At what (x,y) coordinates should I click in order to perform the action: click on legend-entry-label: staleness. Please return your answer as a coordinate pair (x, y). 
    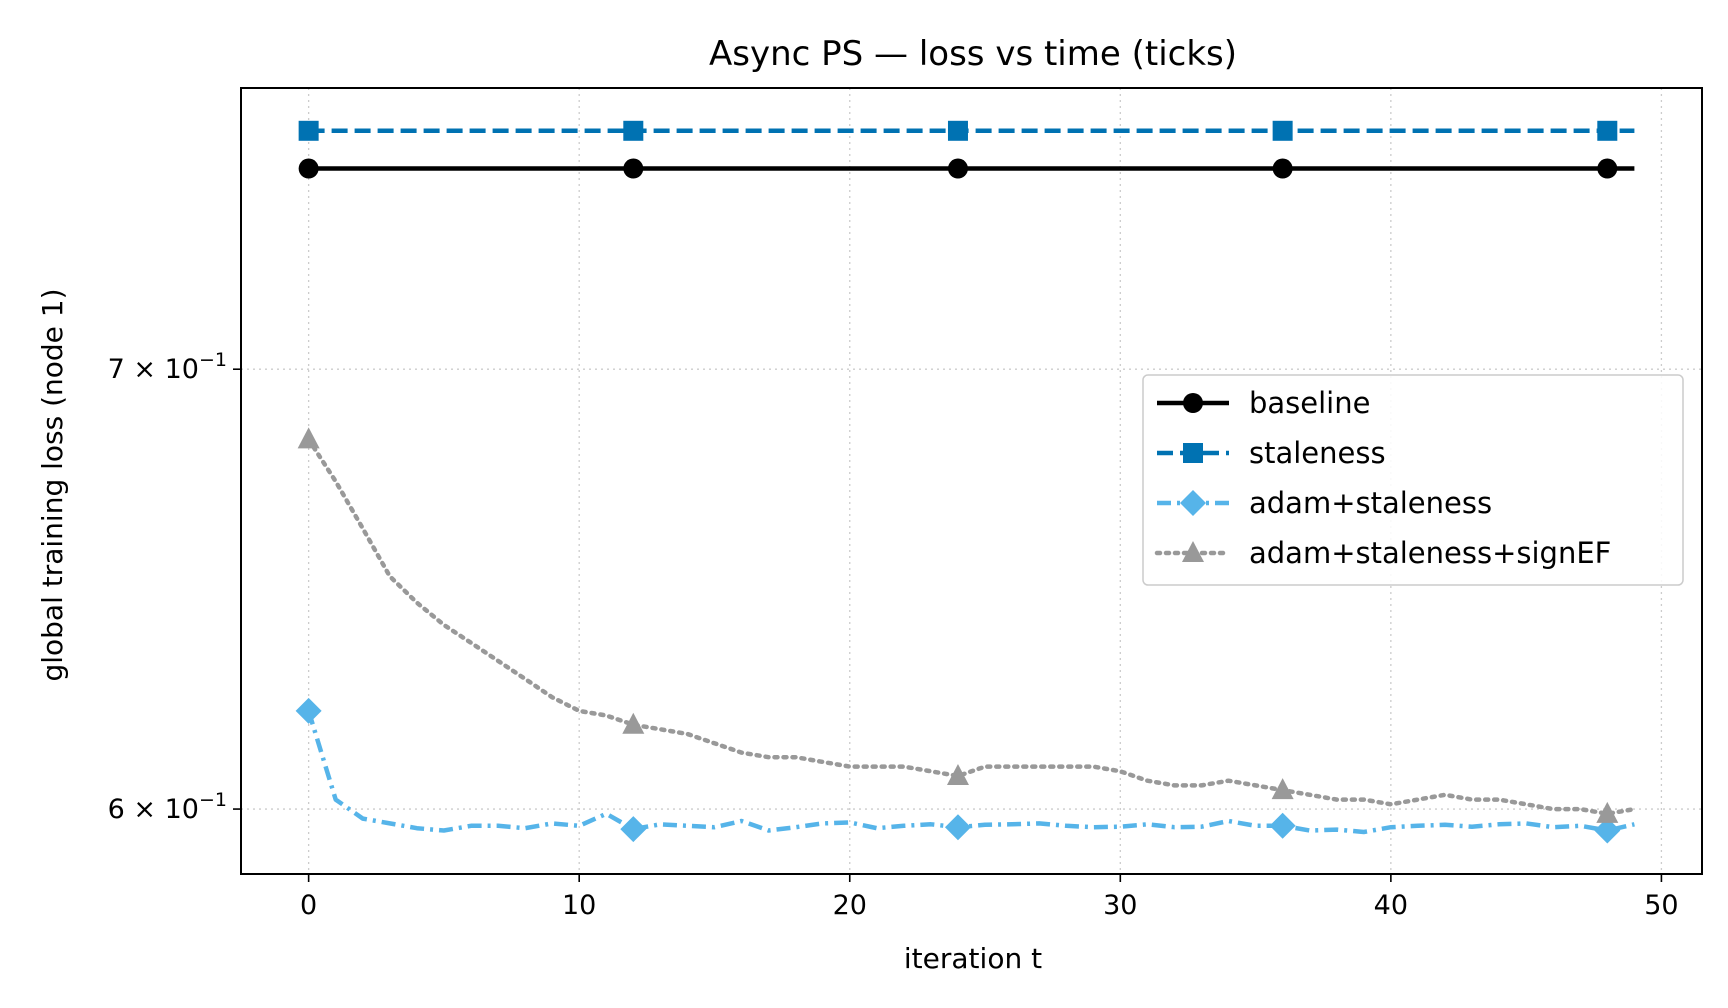
    Looking at the image, I should click on (1317, 453).